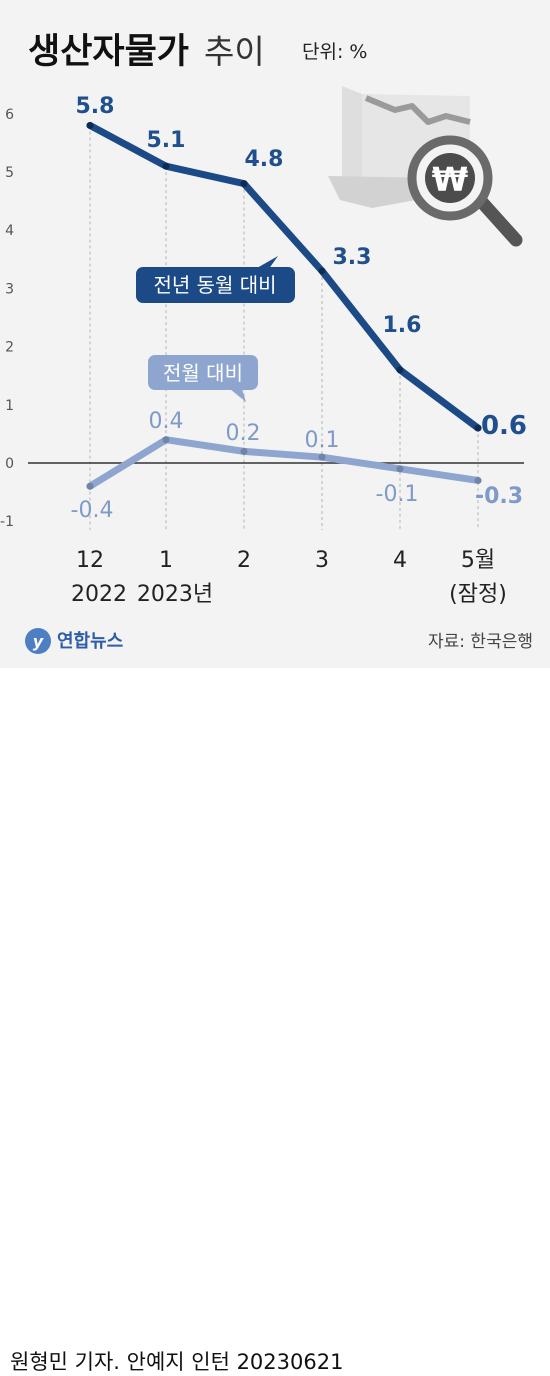 Image resolution: width=550 pixels, height=1376 pixels. What do you see at coordinates (7, 522) in the screenshot?
I see `y-tick-label: -1` at bounding box center [7, 522].